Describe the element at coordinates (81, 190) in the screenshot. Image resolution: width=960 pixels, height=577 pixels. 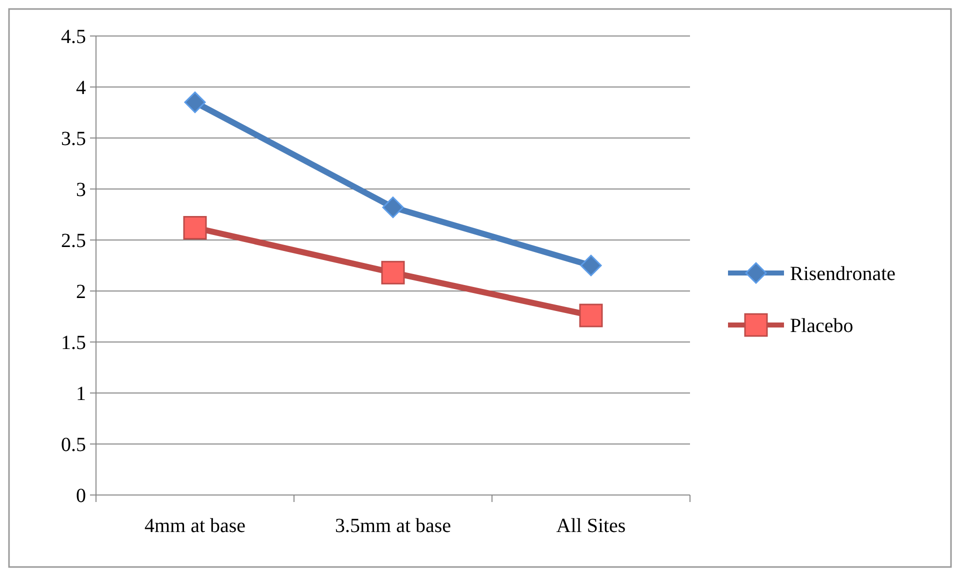
I see `y-tick-label: 3` at that location.